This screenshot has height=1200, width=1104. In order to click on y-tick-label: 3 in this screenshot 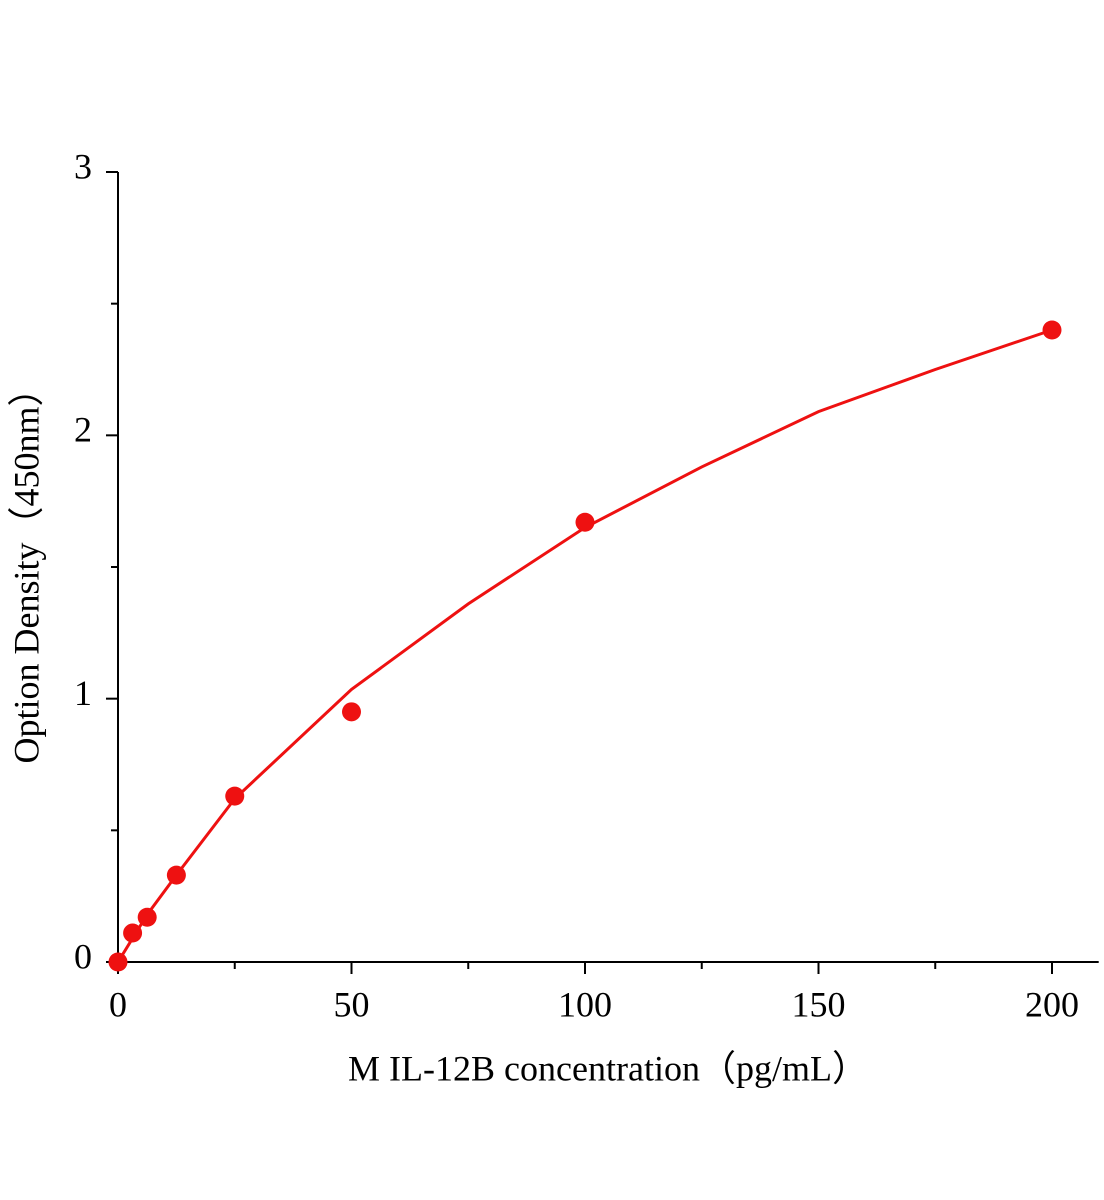, I will do `click(83, 166)`.